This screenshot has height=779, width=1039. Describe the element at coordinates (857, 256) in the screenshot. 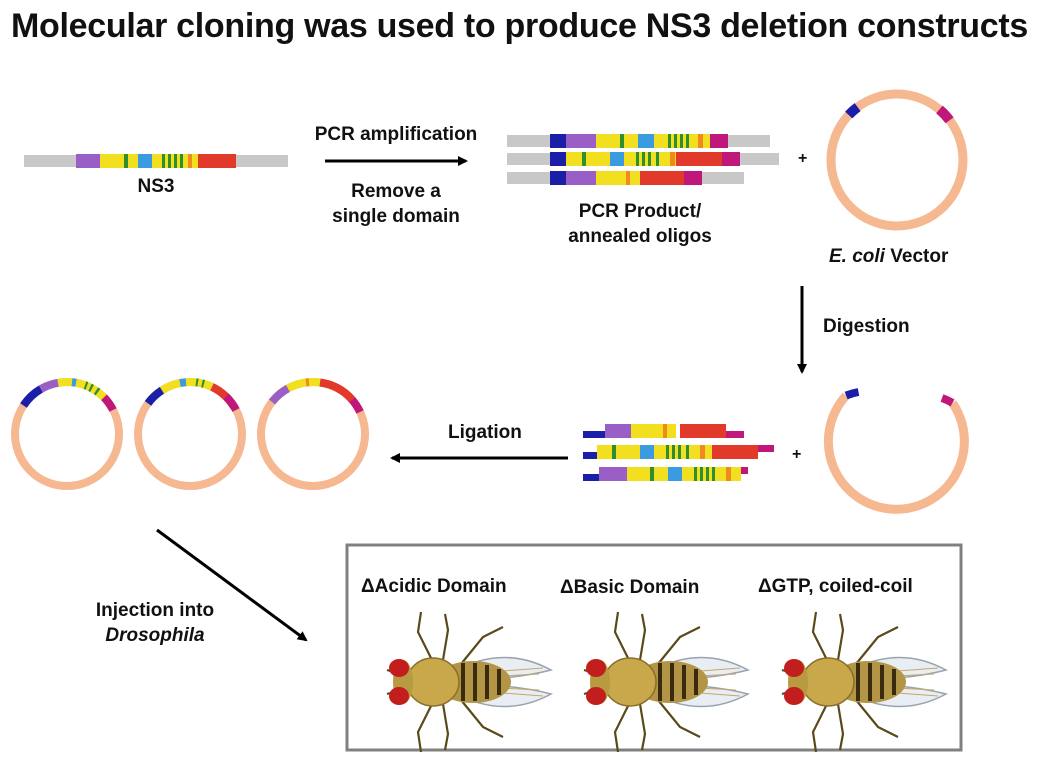

I see `vector-label-species: E. coli` at that location.